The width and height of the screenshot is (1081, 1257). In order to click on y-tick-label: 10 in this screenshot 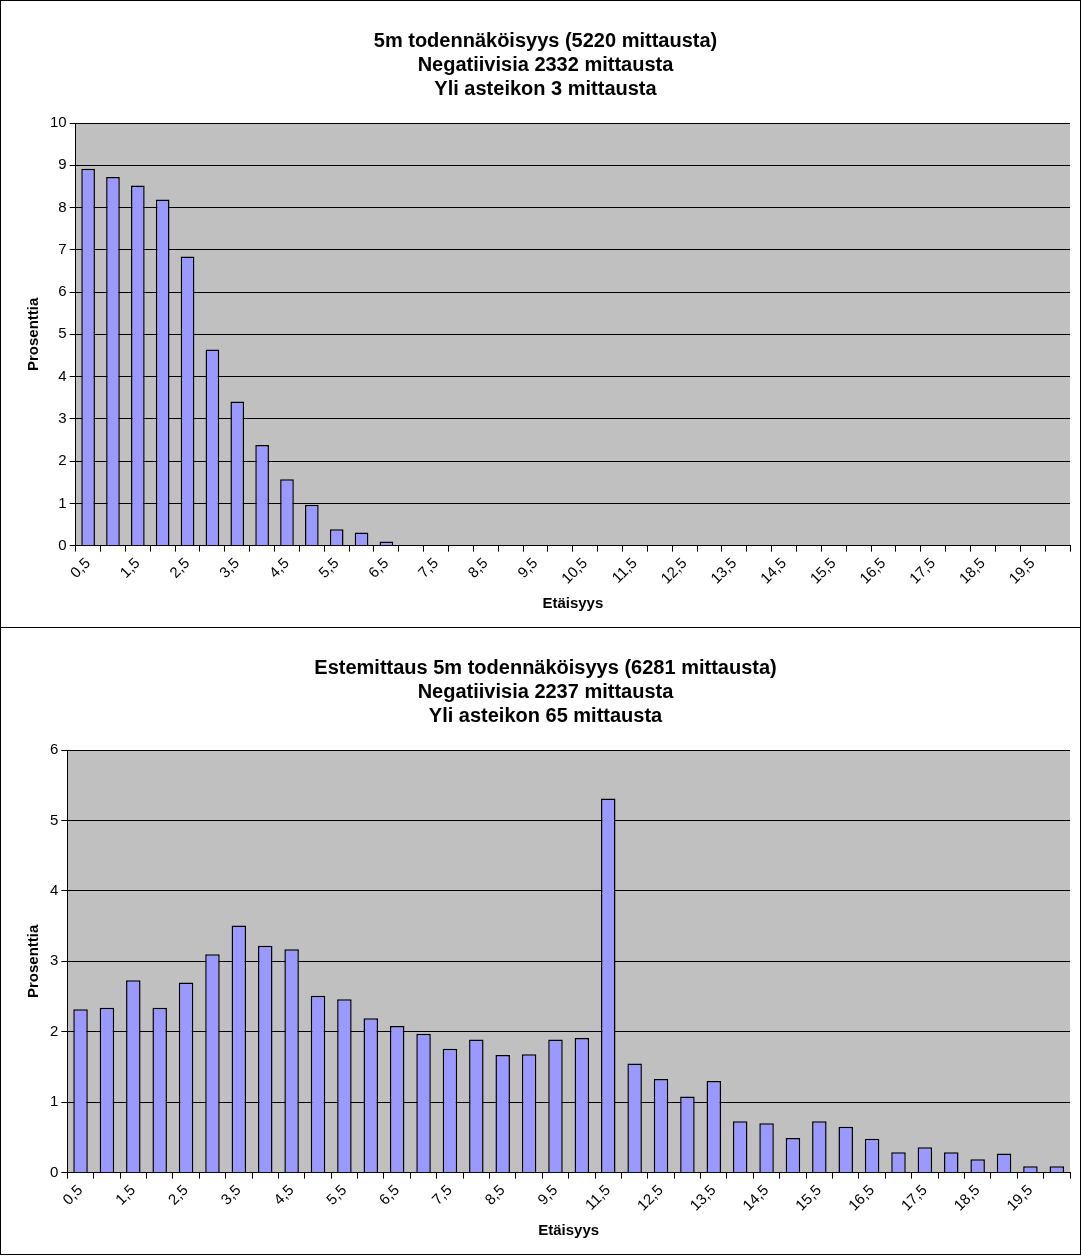, I will do `click(58, 122)`.